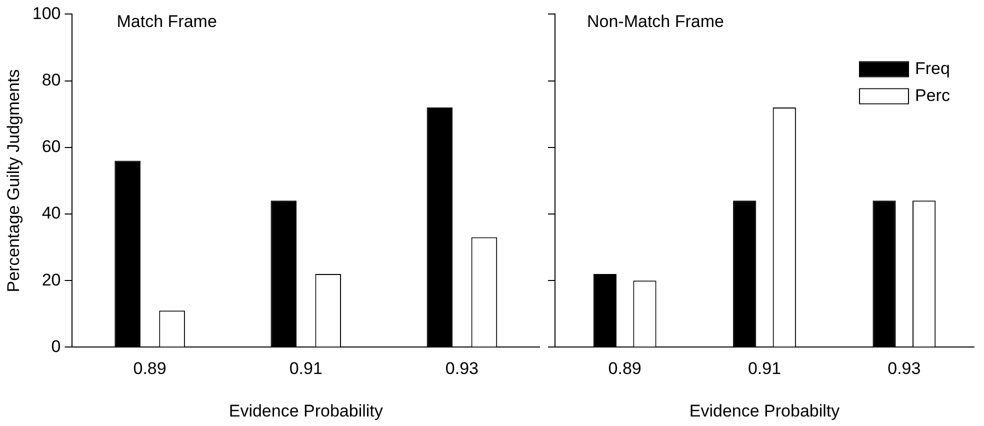 The width and height of the screenshot is (984, 426). I want to click on y-tick-label: 60, so click(51, 146).